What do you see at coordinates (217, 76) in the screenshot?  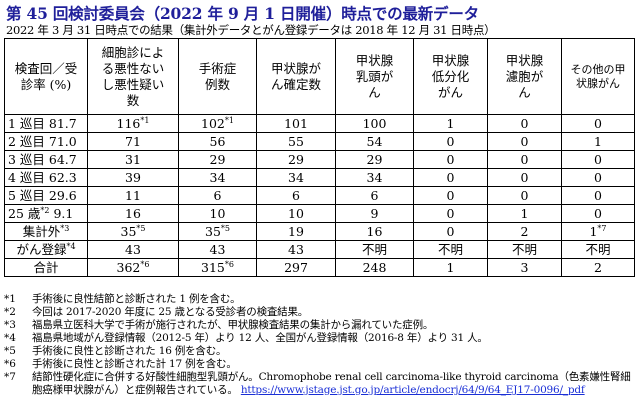 I see `header-surgery: 手術症例数` at bounding box center [217, 76].